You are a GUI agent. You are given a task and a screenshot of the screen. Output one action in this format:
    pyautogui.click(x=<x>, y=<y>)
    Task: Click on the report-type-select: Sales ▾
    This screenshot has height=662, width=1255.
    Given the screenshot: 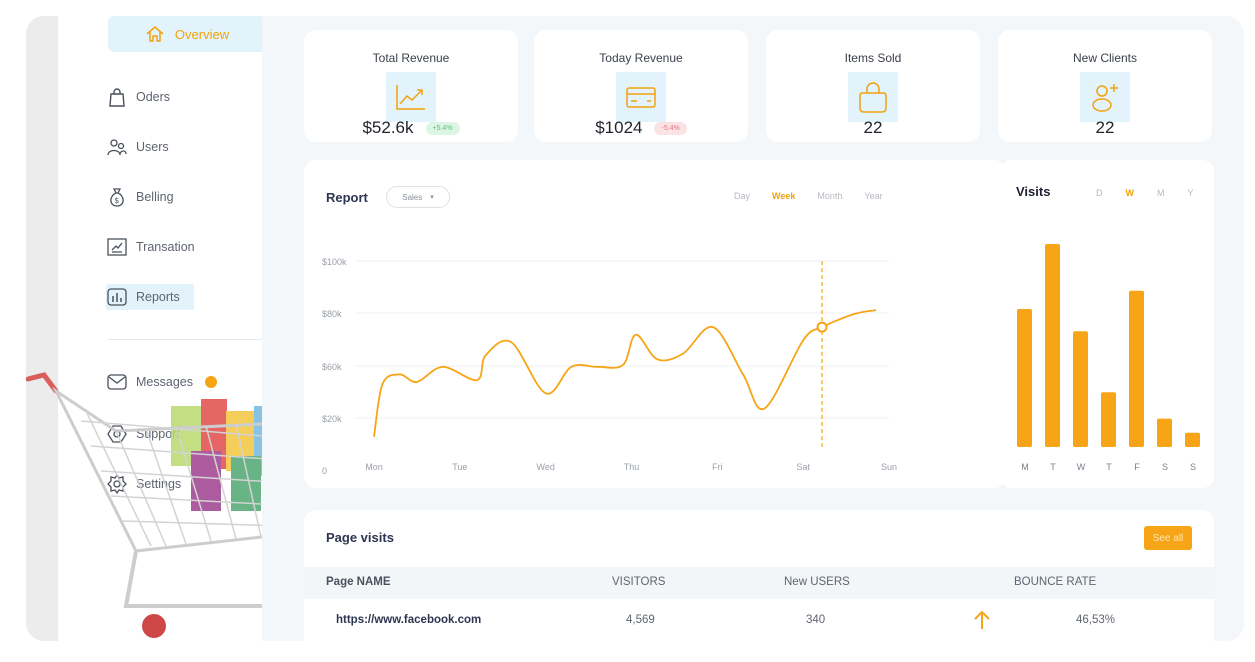 What is the action you would take?
    pyautogui.click(x=418, y=197)
    